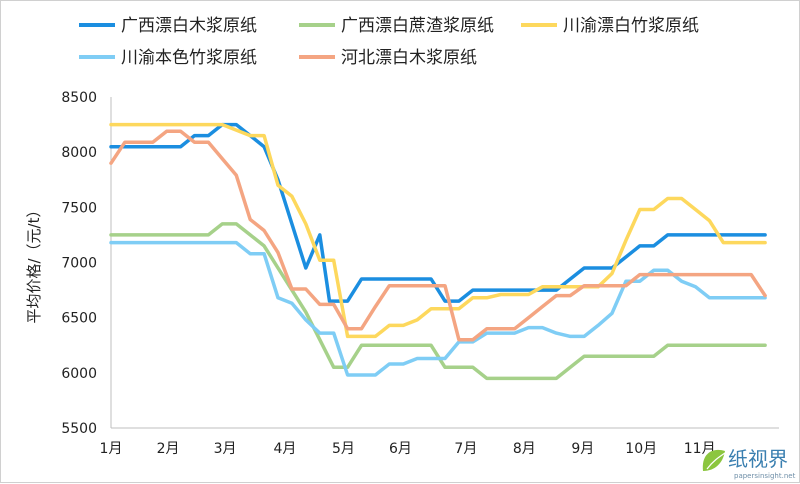  What do you see at coordinates (631, 26) in the screenshot?
I see `legend-label: 川渝漂白竹浆原纸` at bounding box center [631, 26].